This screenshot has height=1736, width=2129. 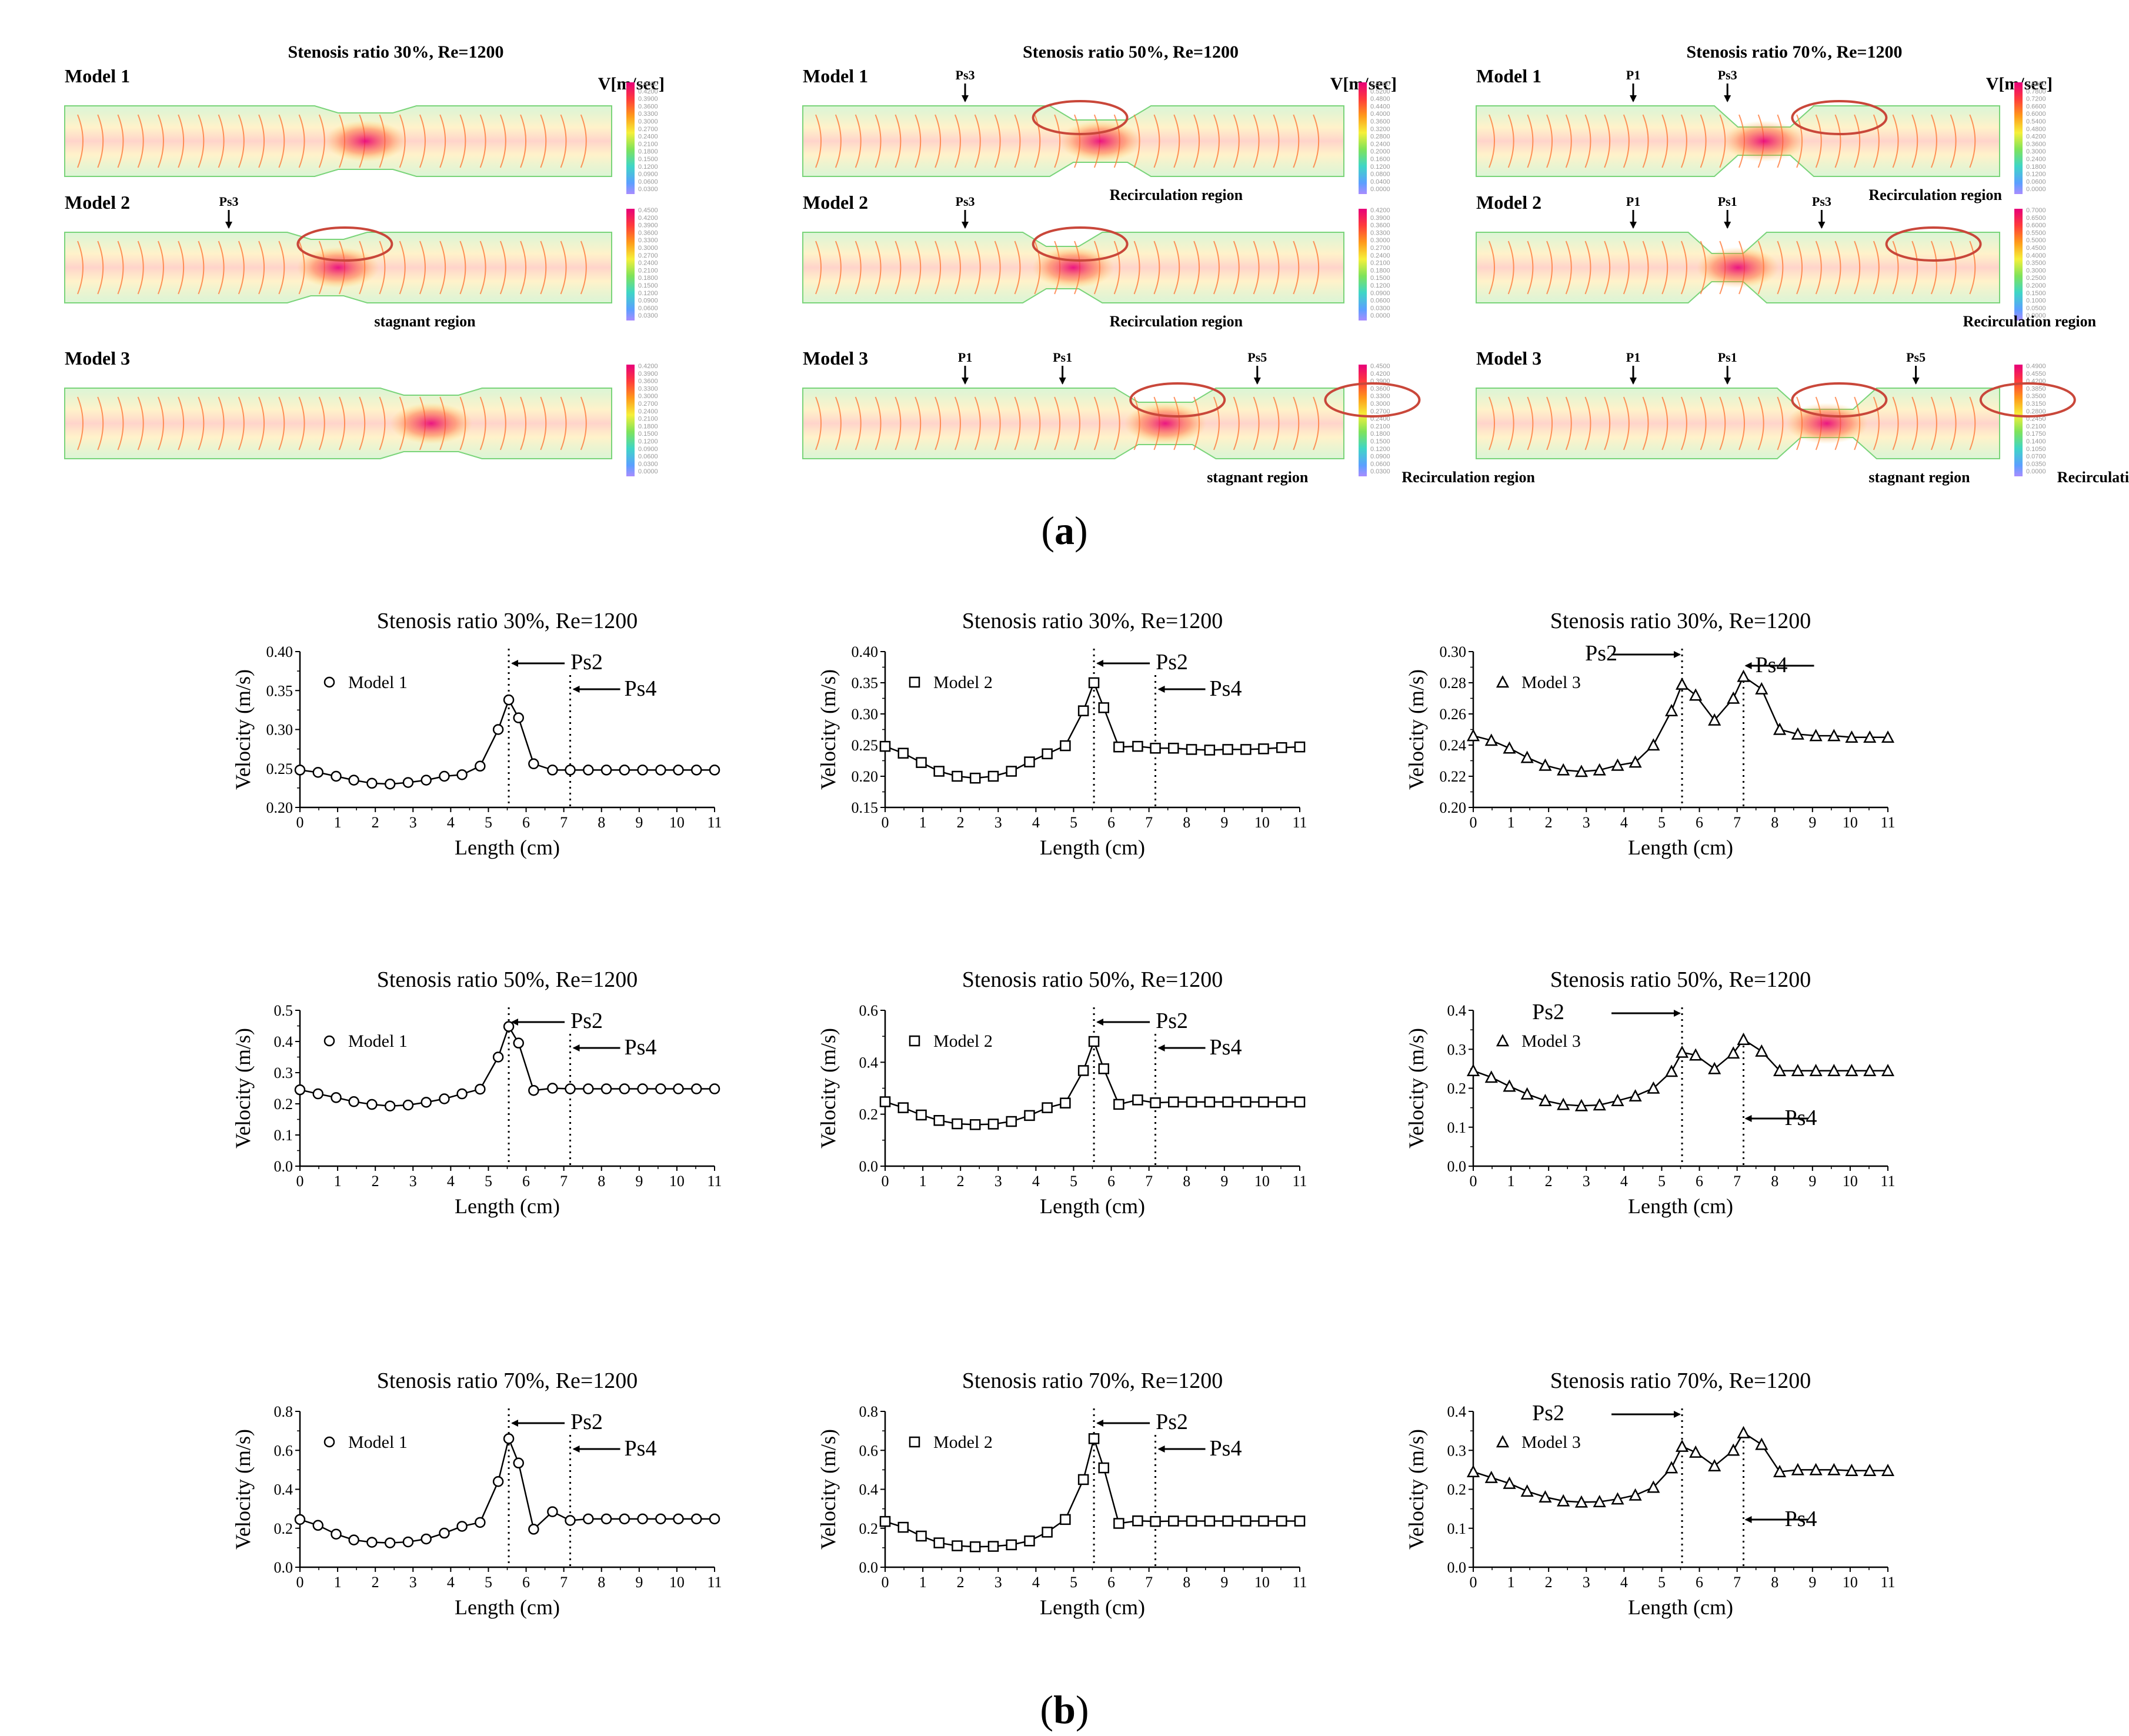 I want to click on legend-label: Model 3, so click(x=1551, y=1442).